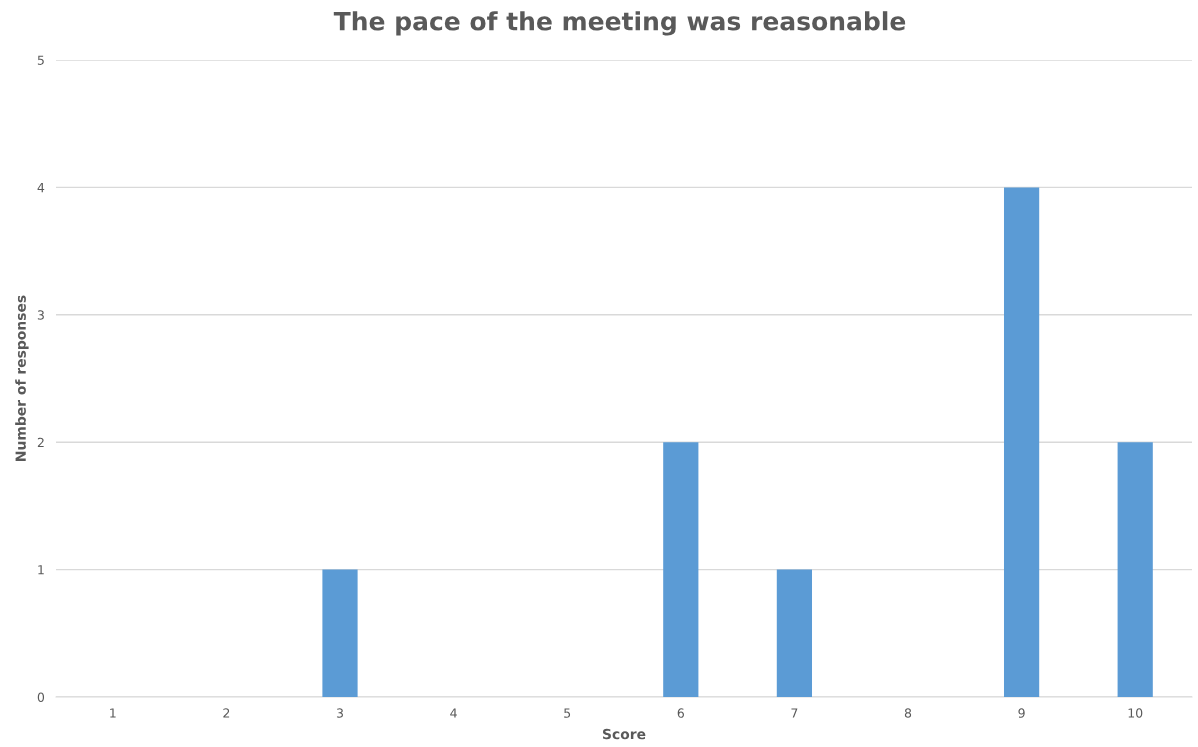 Image resolution: width=1198 pixels, height=747 pixels. Describe the element at coordinates (40, 442) in the screenshot. I see `y-tick-label: 2` at that location.